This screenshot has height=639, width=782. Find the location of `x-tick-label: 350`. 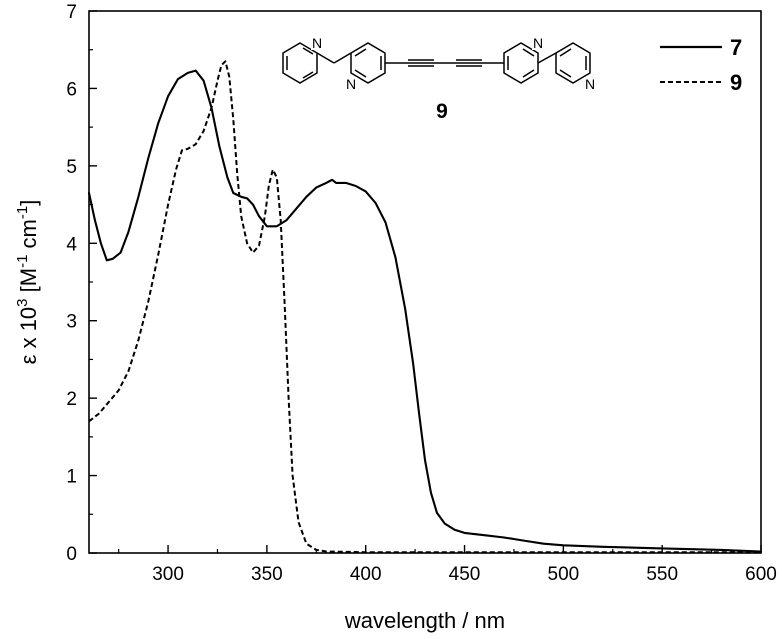

x-tick-label: 350 is located at coordinates (267, 574).